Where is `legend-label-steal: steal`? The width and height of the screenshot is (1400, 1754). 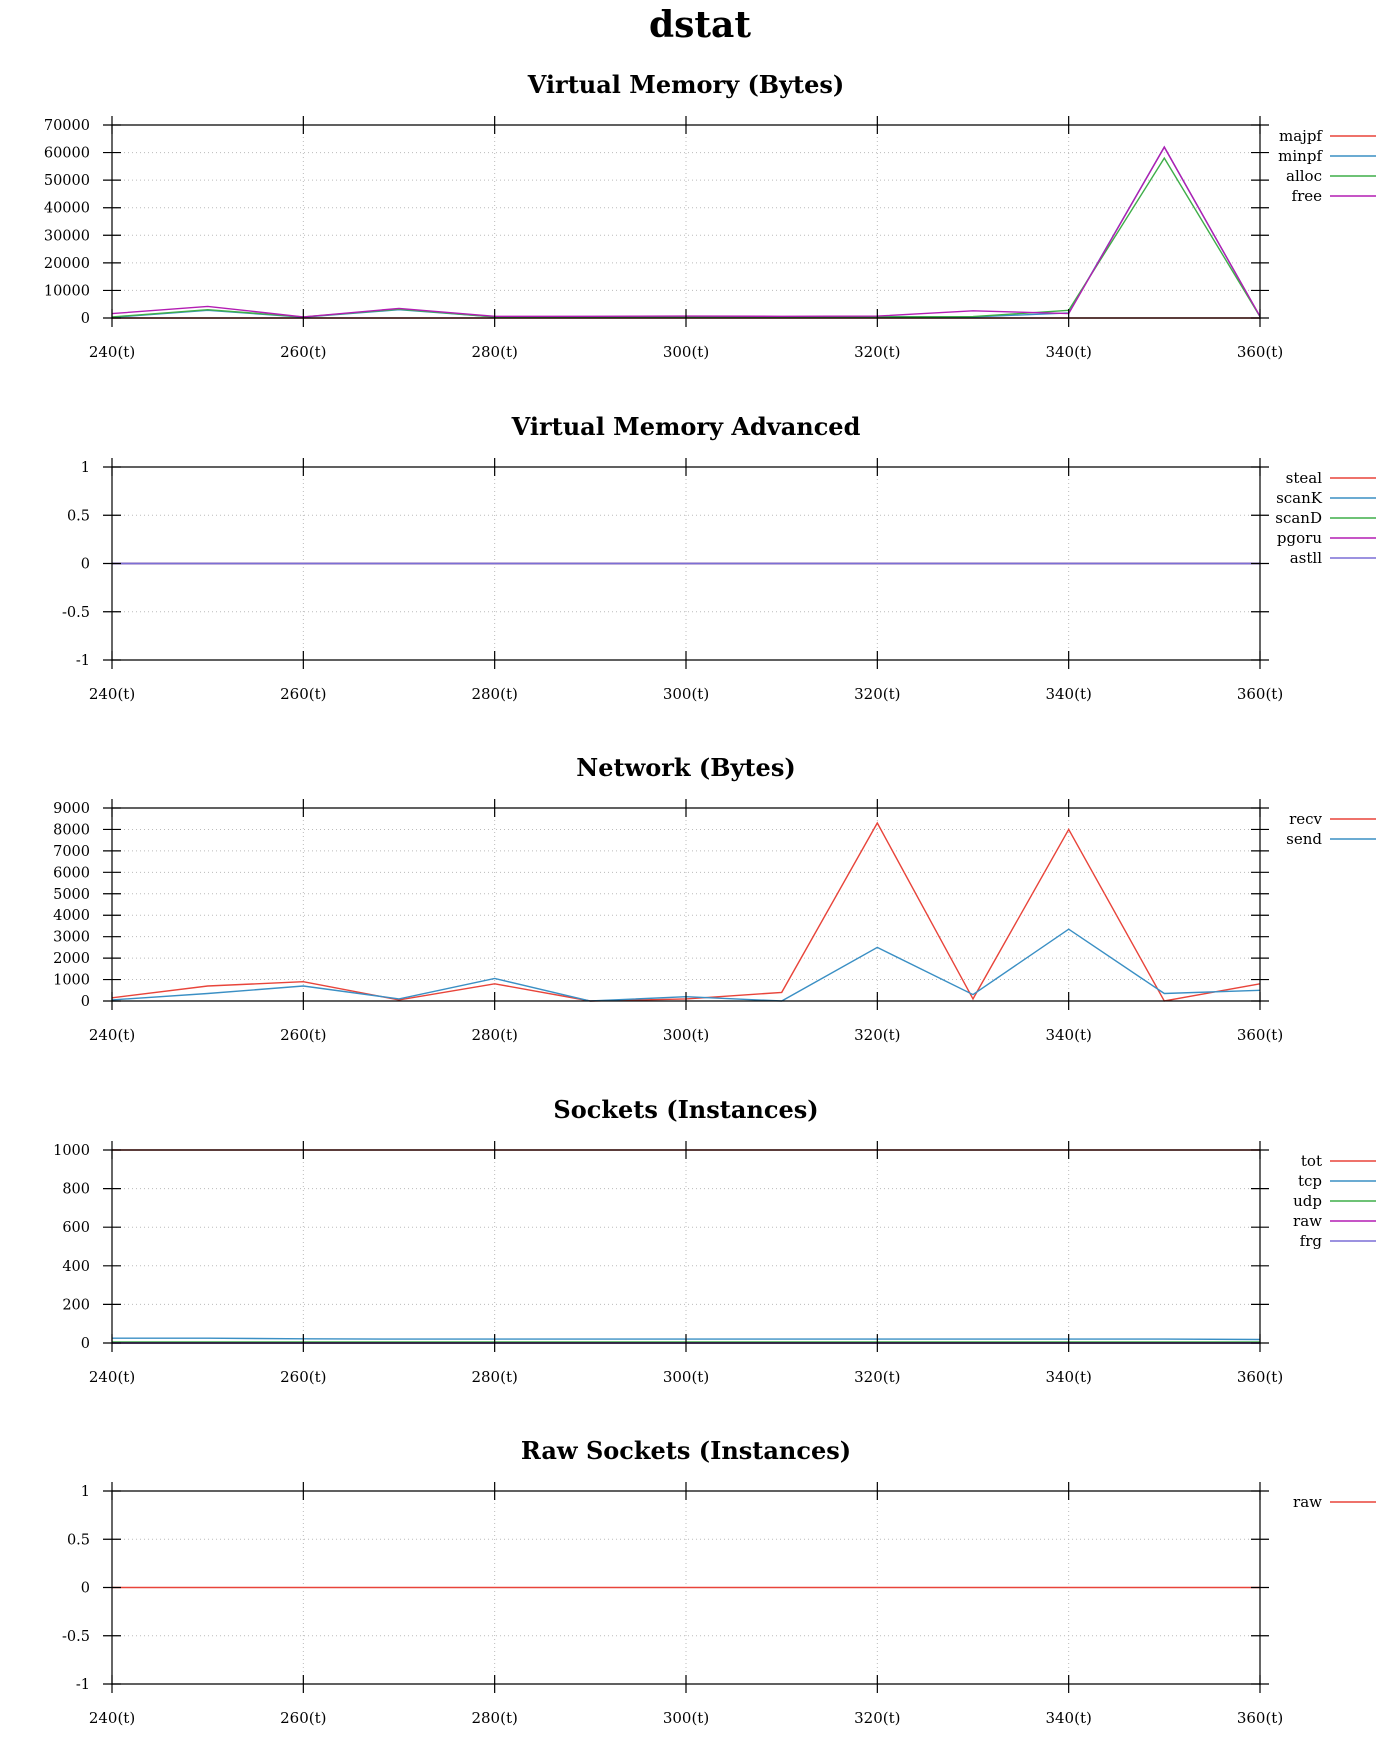
legend-label-steal: steal is located at coordinates (1304, 478).